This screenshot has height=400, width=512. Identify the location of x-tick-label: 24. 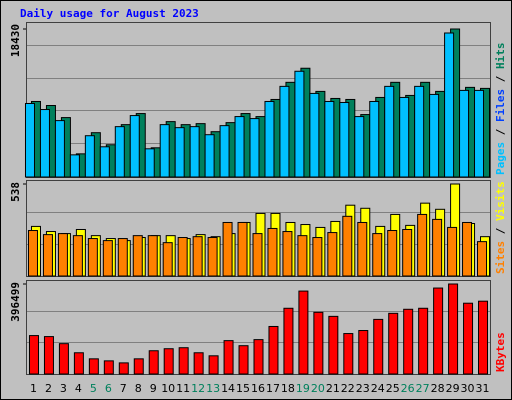
(378, 388).